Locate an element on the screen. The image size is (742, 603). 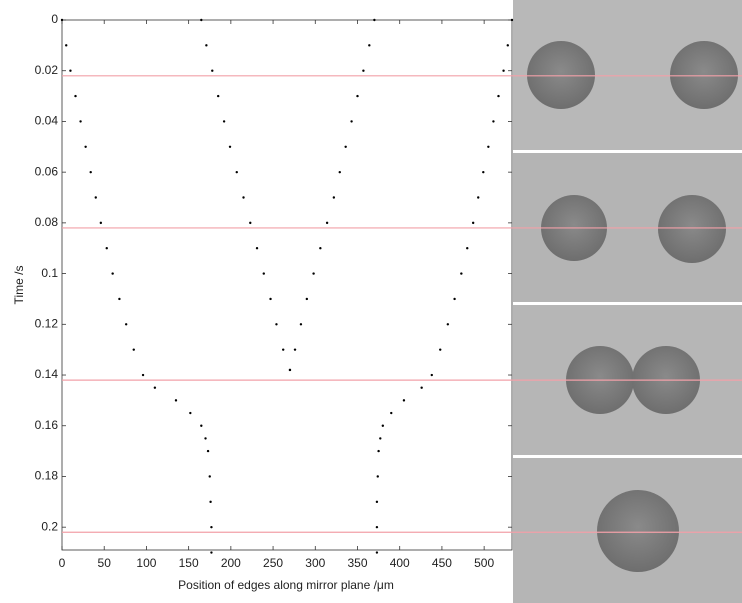
x-tick-label: 0 is located at coordinates (62, 563).